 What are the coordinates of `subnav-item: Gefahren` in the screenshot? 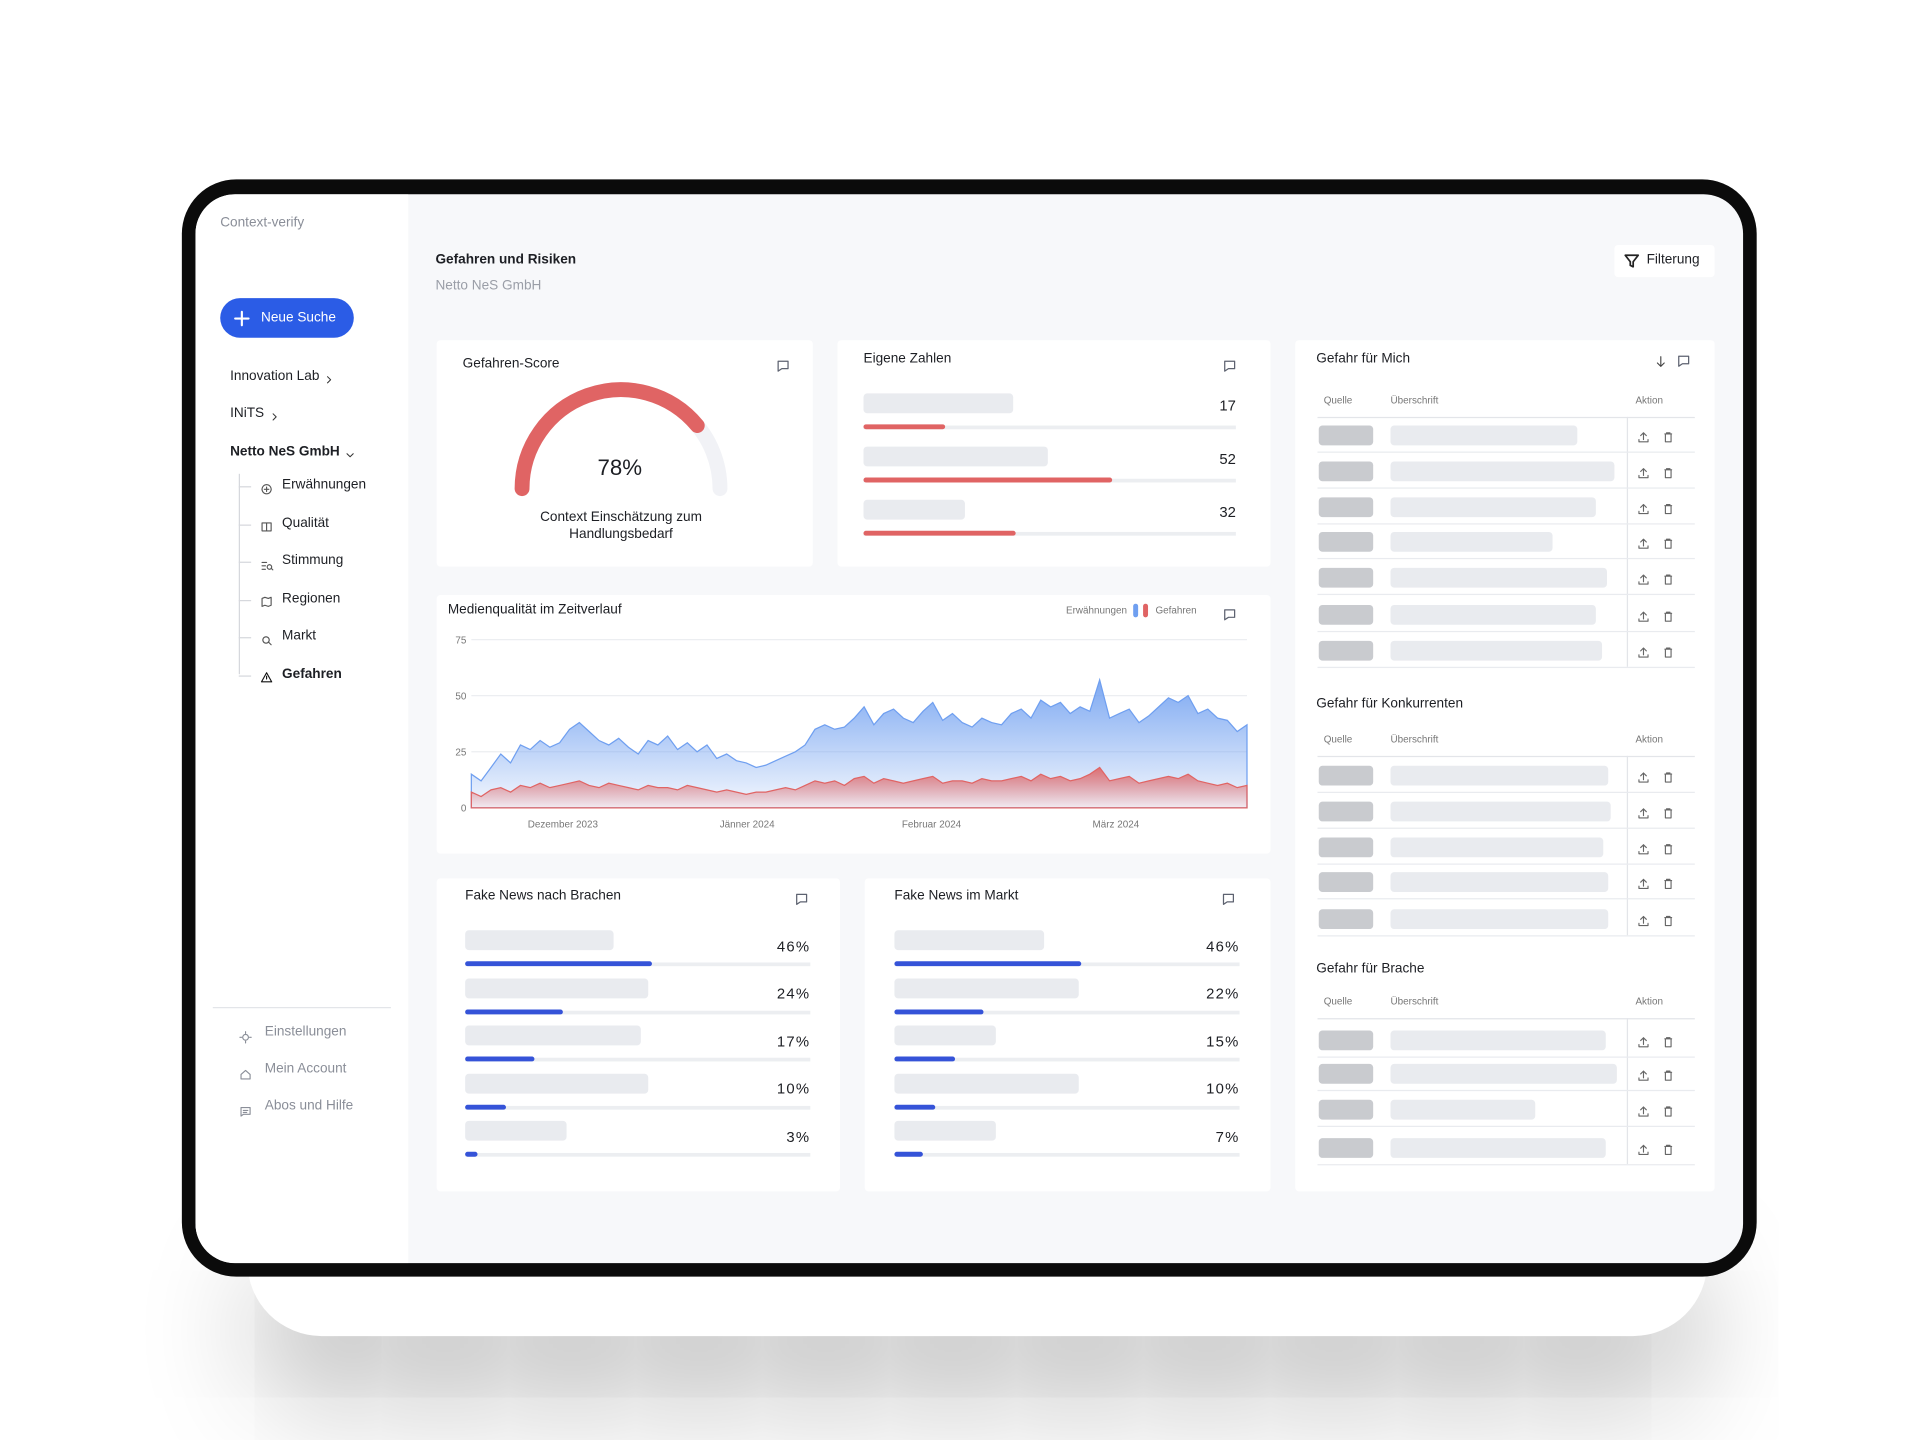 It's located at (312, 674).